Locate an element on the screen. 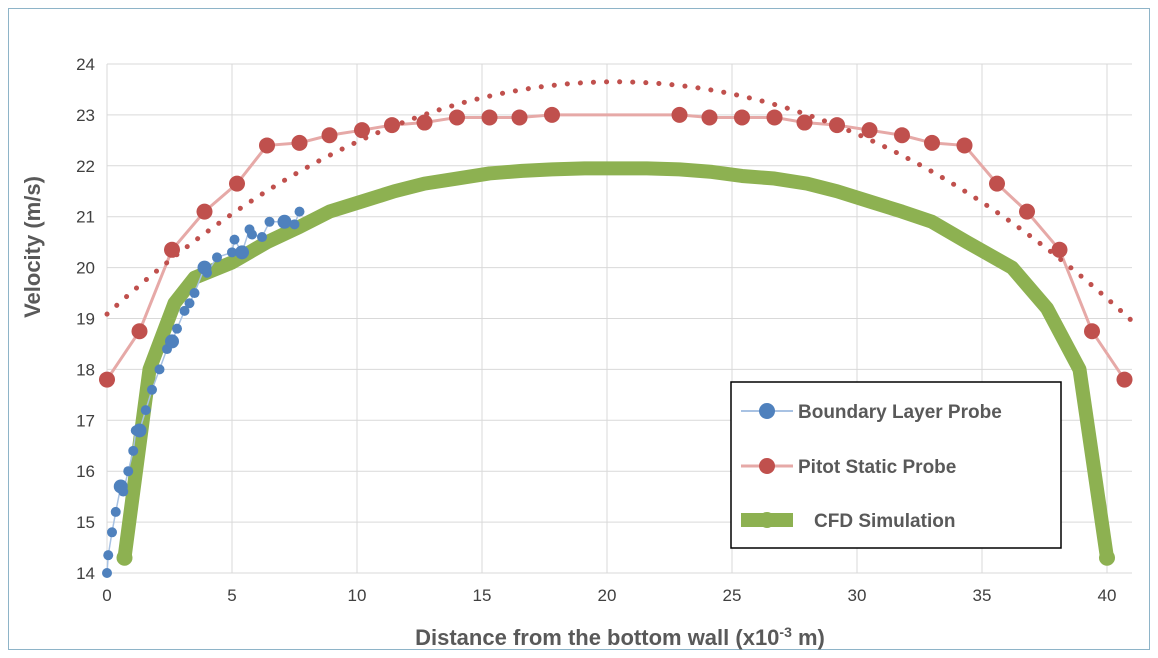  y-tick-label: 23 is located at coordinates (85, 115).